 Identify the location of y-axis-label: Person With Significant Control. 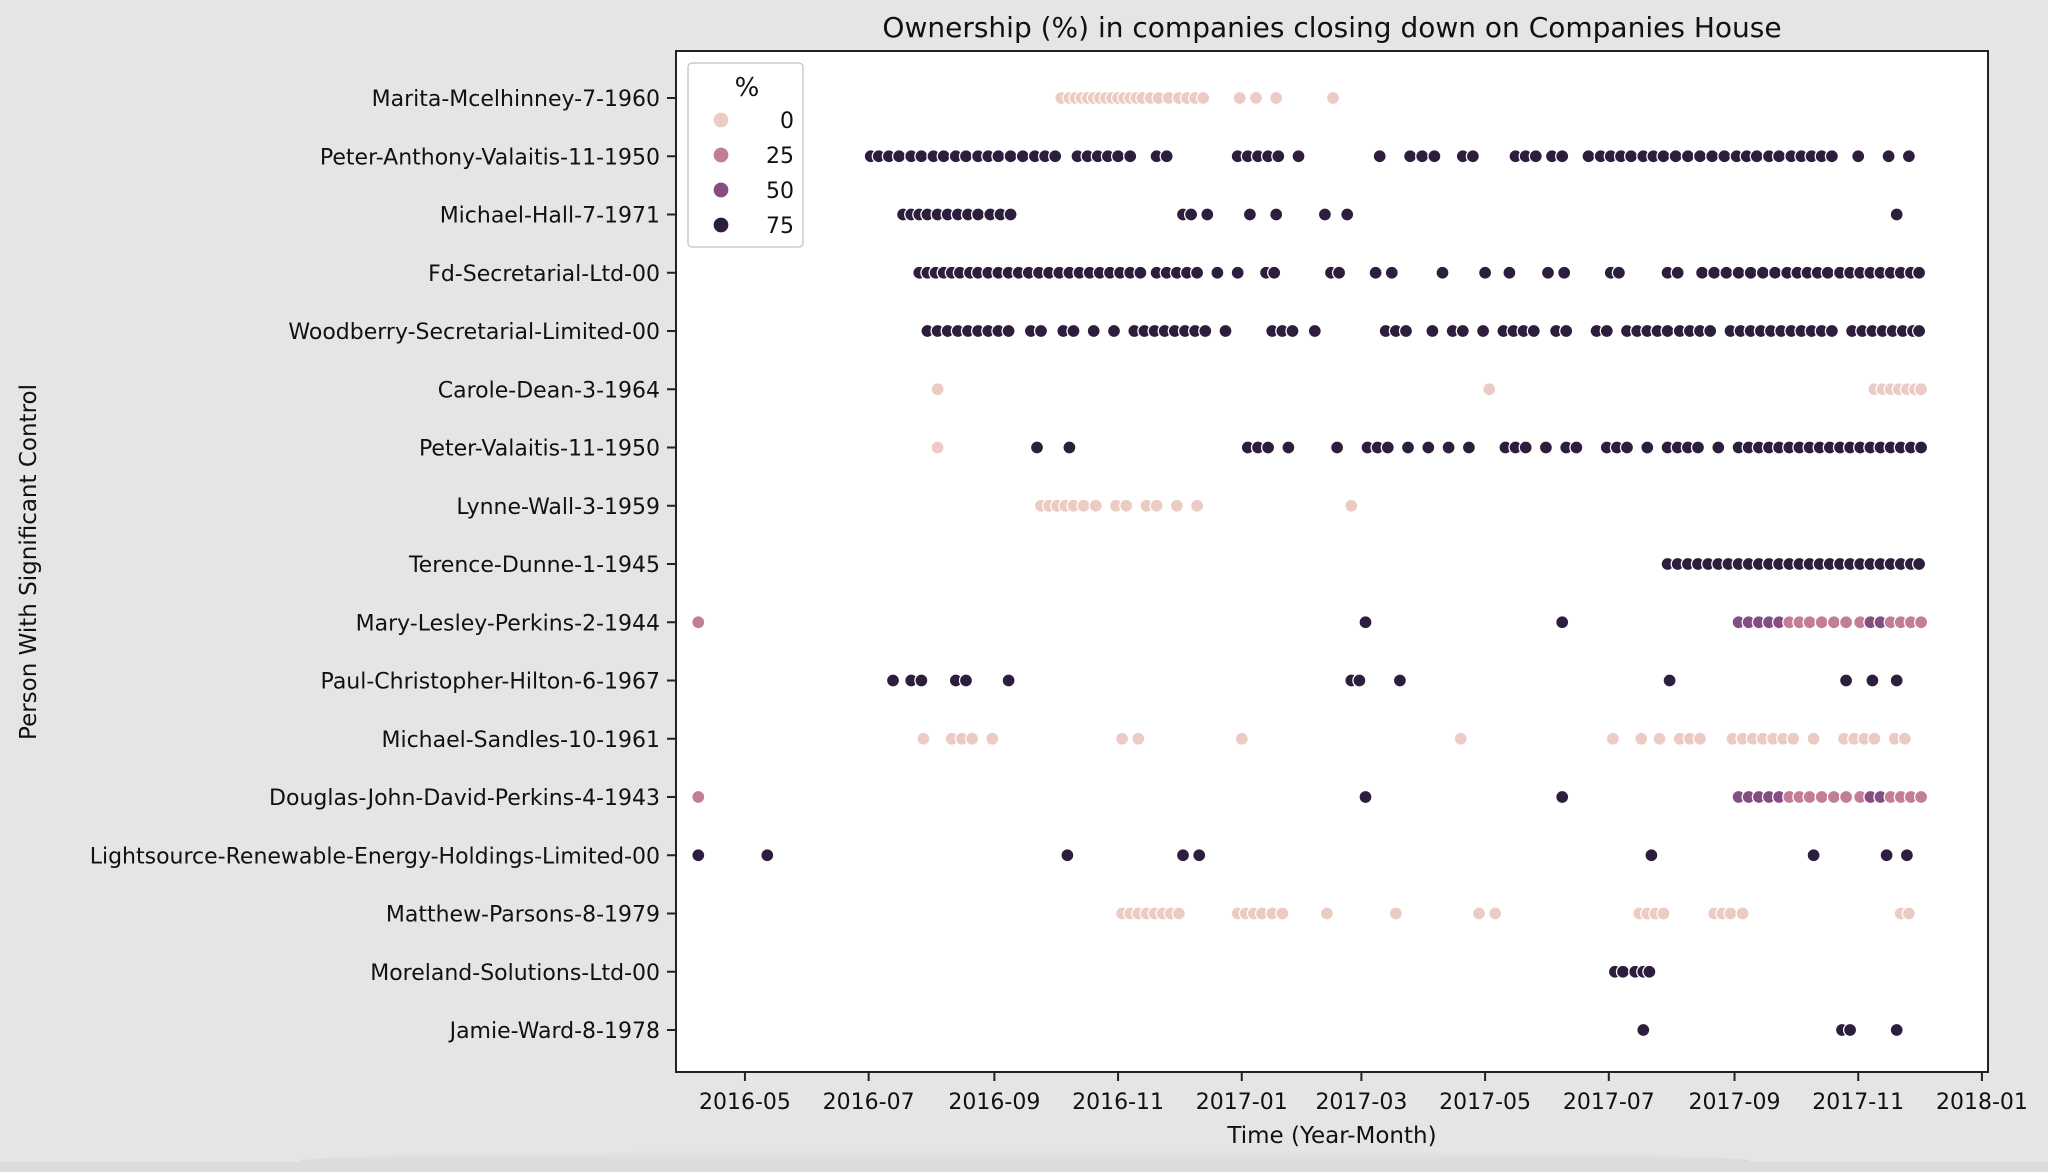
(29, 562).